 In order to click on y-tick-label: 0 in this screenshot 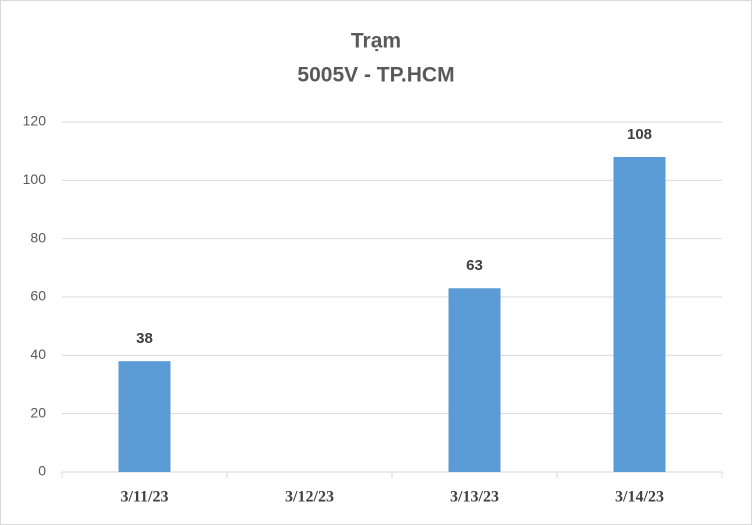, I will do `click(42, 471)`.